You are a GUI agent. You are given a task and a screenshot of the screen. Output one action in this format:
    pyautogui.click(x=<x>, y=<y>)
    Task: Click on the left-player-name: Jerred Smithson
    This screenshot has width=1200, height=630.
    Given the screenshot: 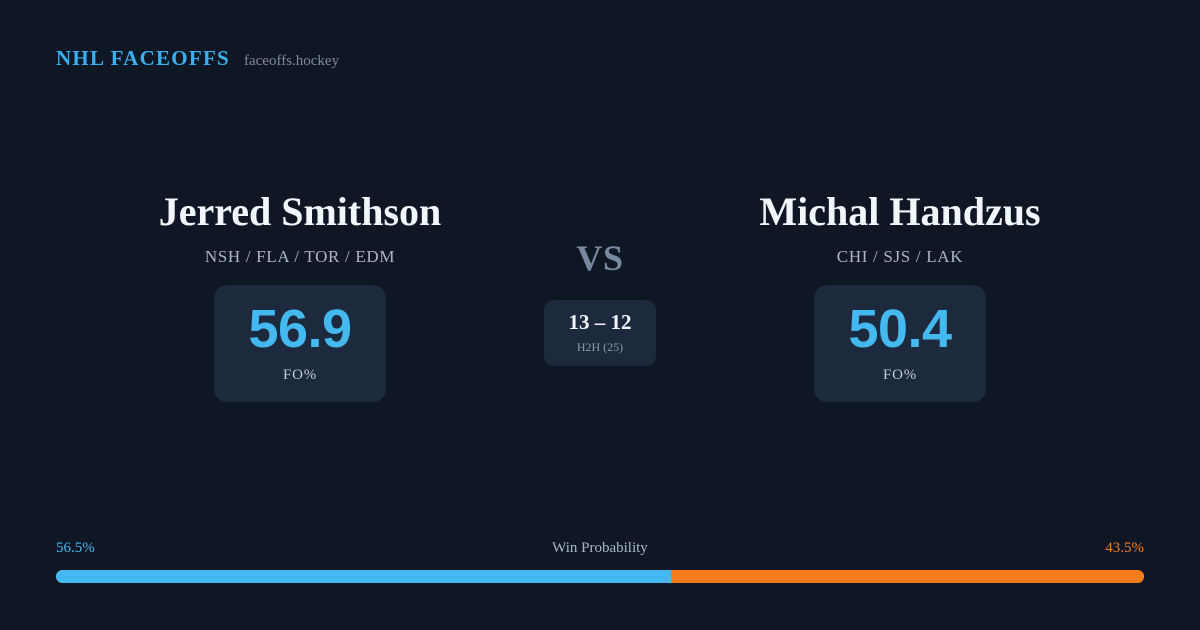 What is the action you would take?
    pyautogui.click(x=300, y=211)
    